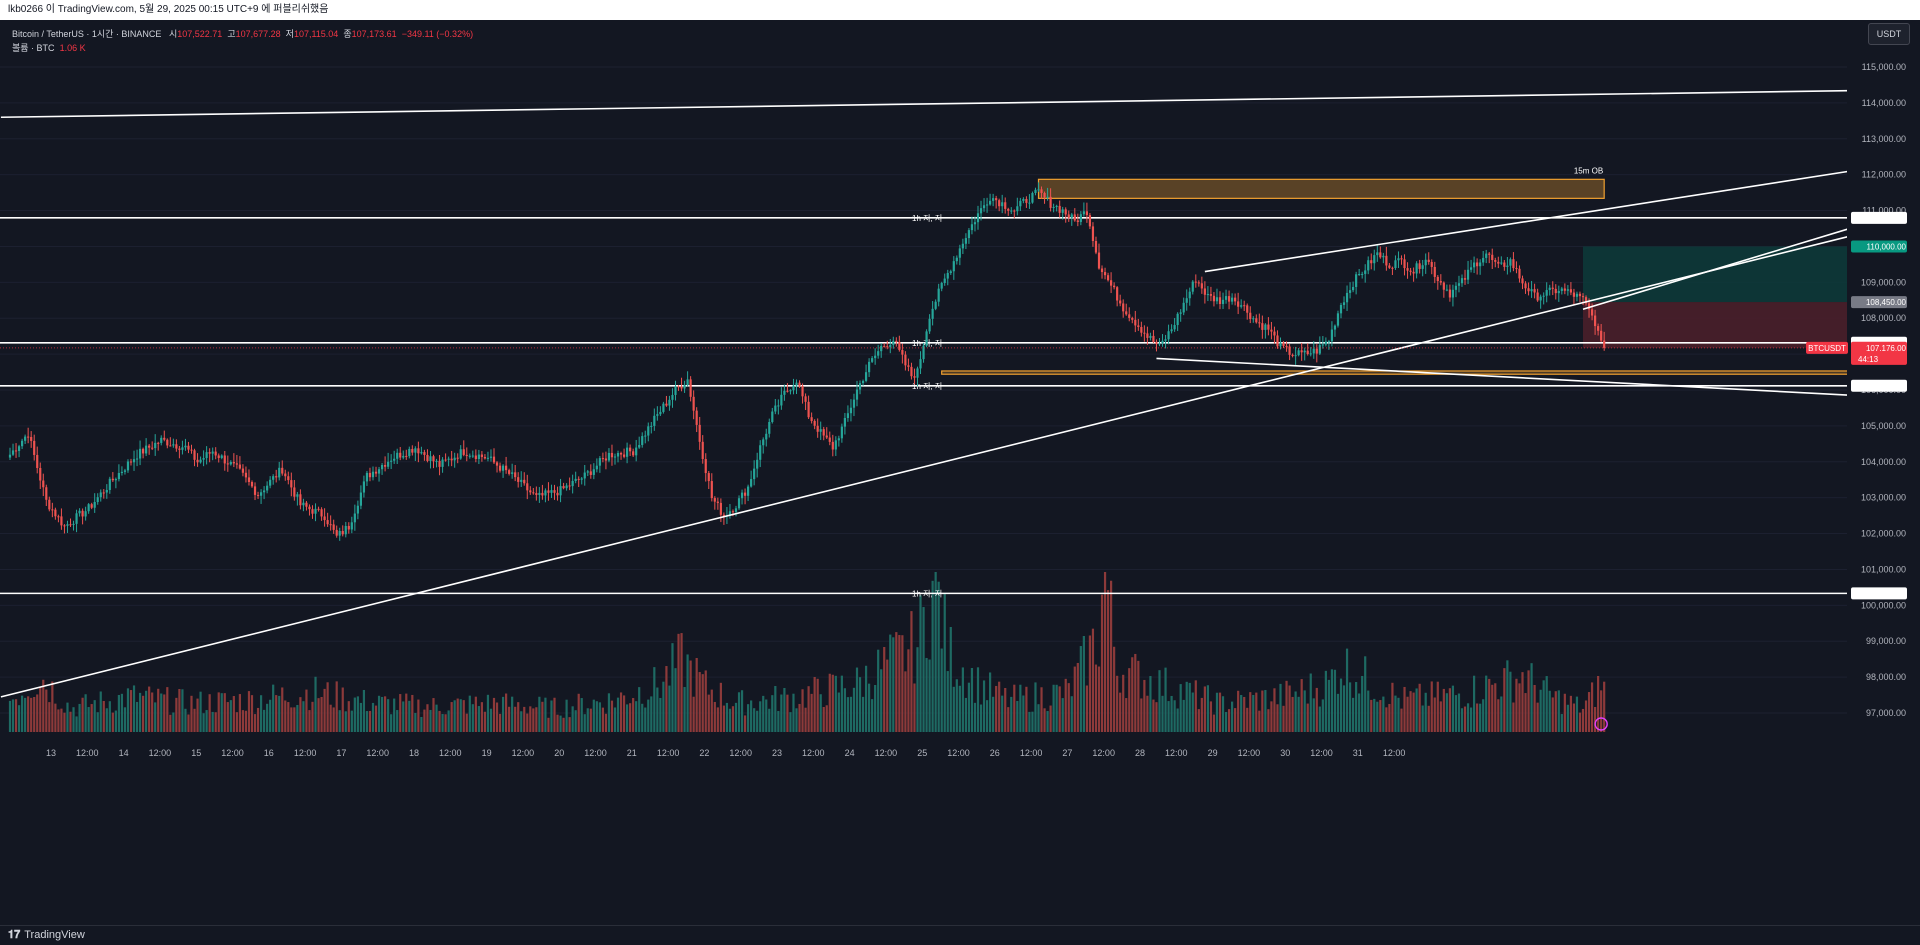 This screenshot has width=1920, height=945. I want to click on footer-brand: TradingView, so click(54, 935).